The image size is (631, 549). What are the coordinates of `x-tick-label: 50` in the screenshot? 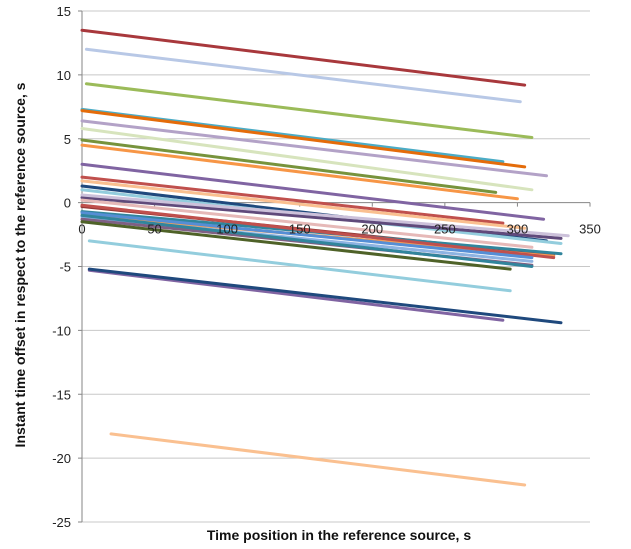 It's located at (154, 229).